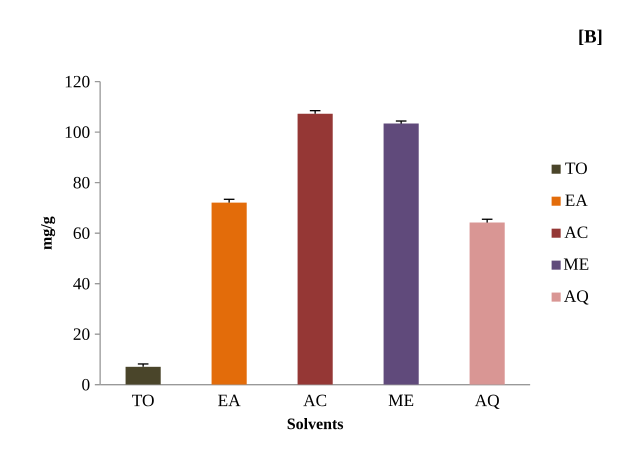 The width and height of the screenshot is (625, 459). I want to click on y-tick-label: 40, so click(81, 284).